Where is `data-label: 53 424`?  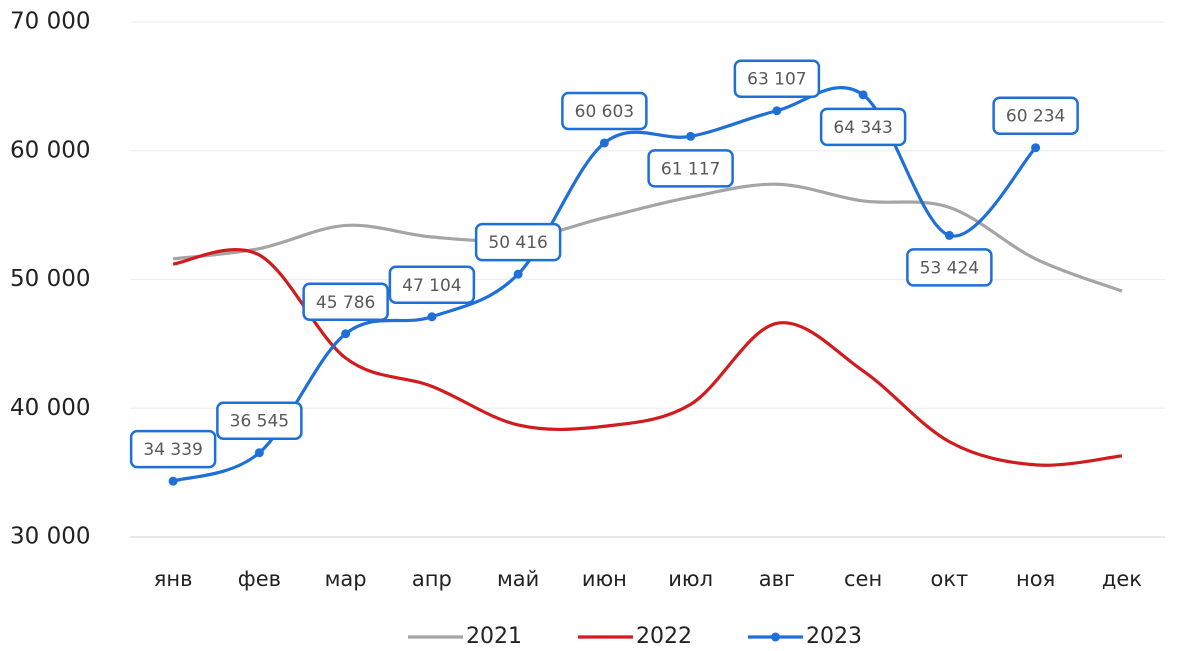 data-label: 53 424 is located at coordinates (949, 268).